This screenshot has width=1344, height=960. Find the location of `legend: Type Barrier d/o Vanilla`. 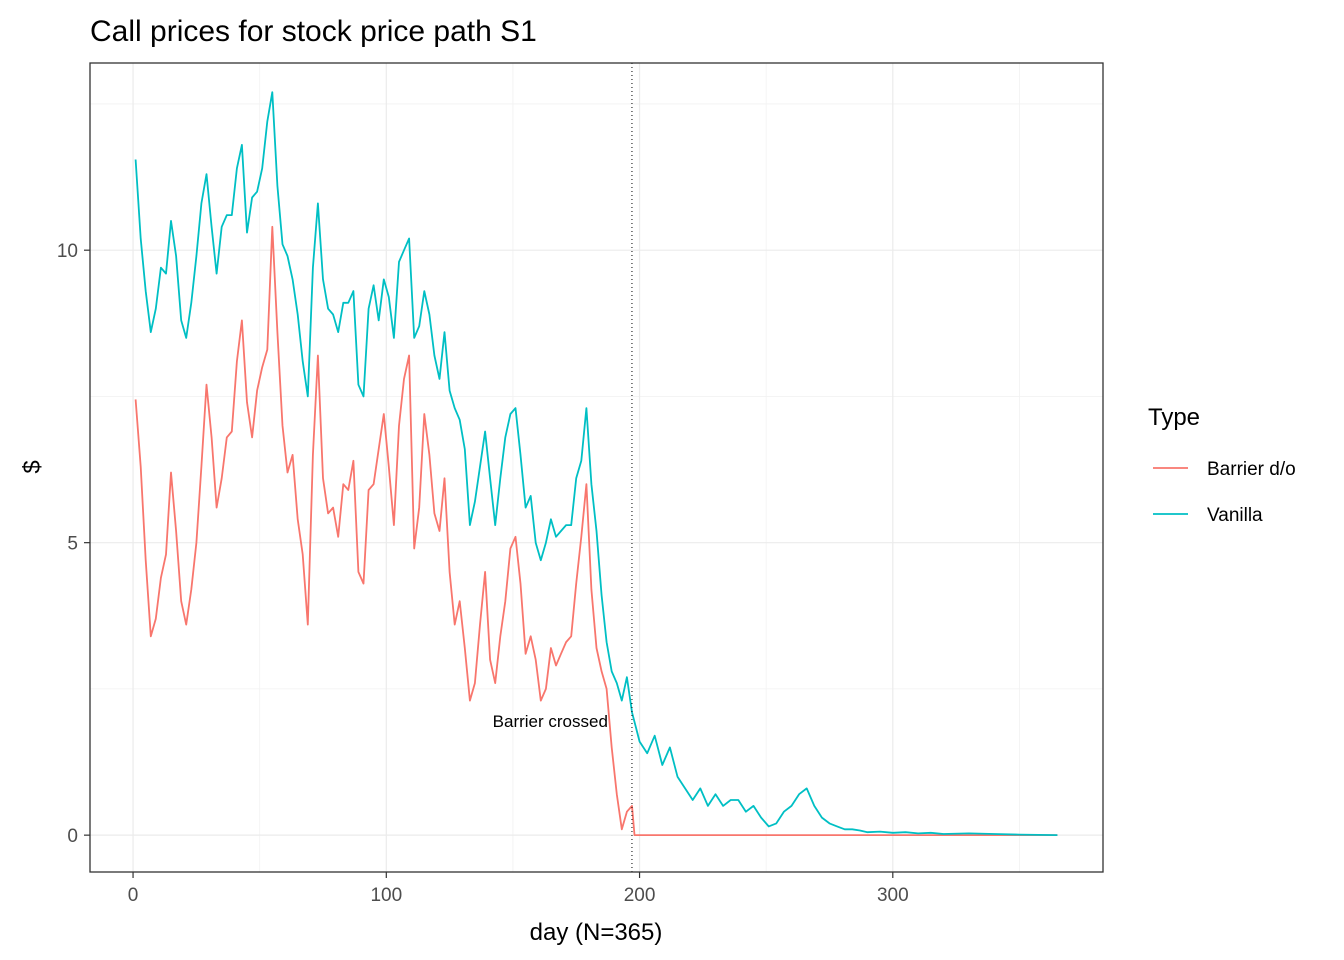

legend: Type Barrier d/o Vanilla is located at coordinates (1222, 465).